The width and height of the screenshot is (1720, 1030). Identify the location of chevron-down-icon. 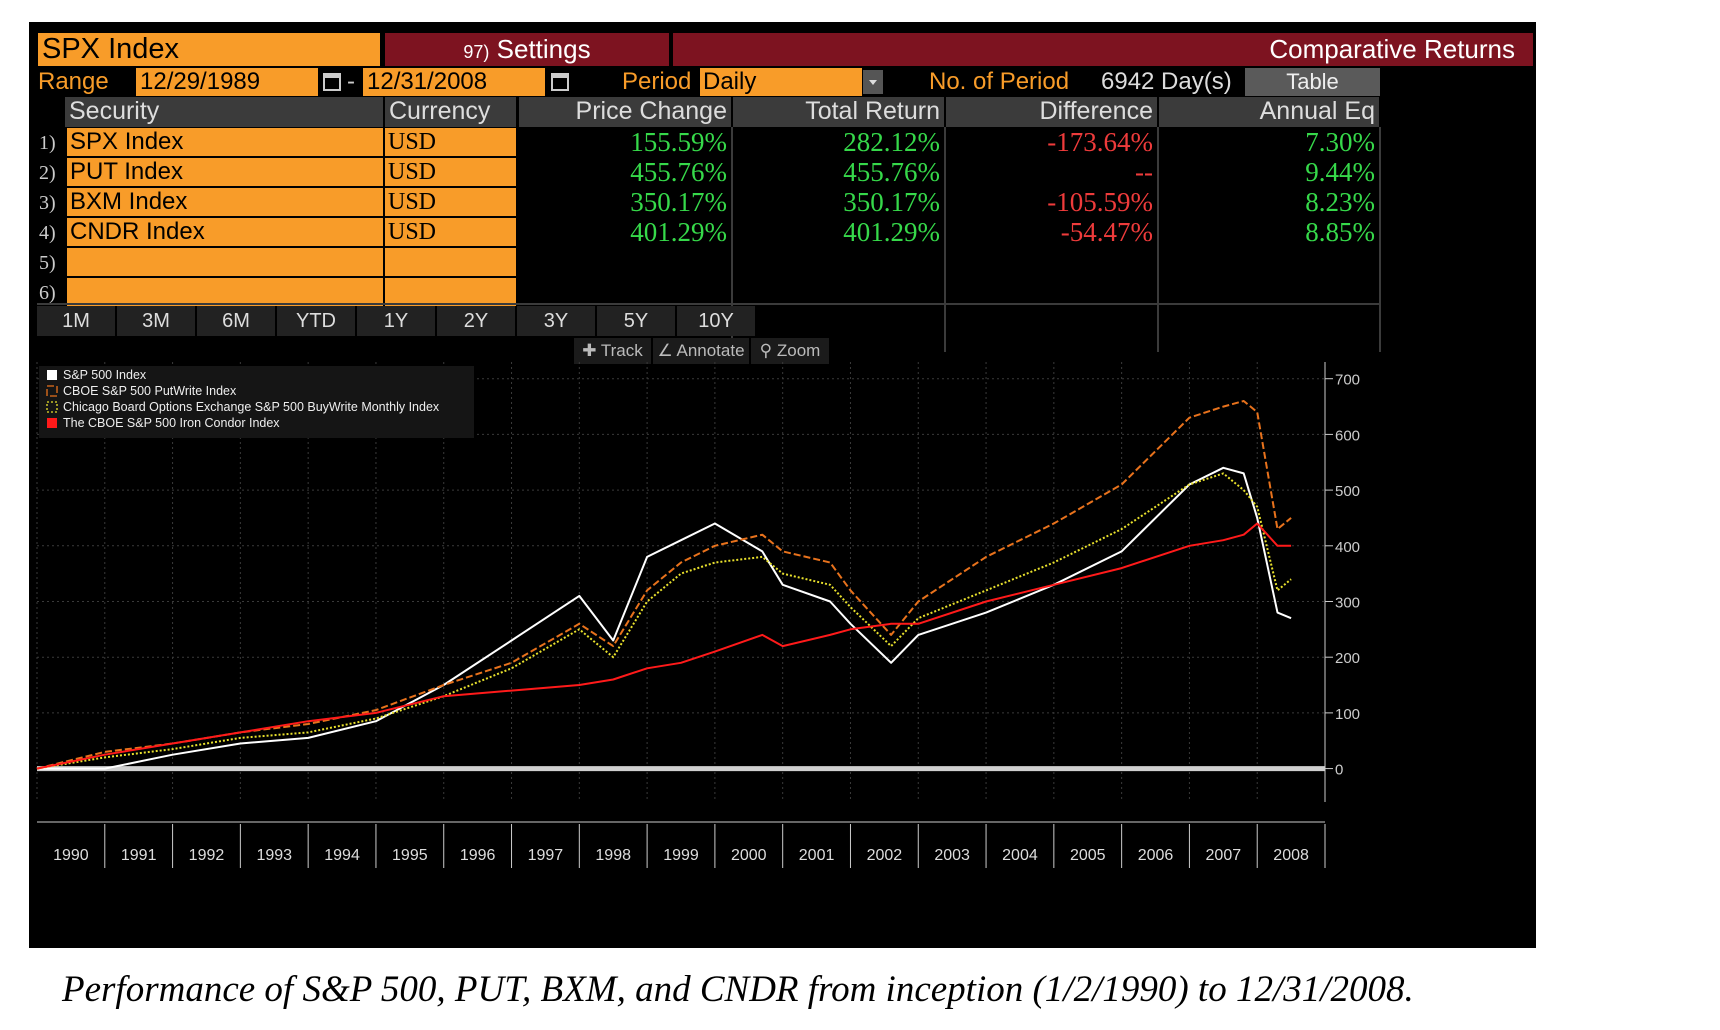
(873, 82).